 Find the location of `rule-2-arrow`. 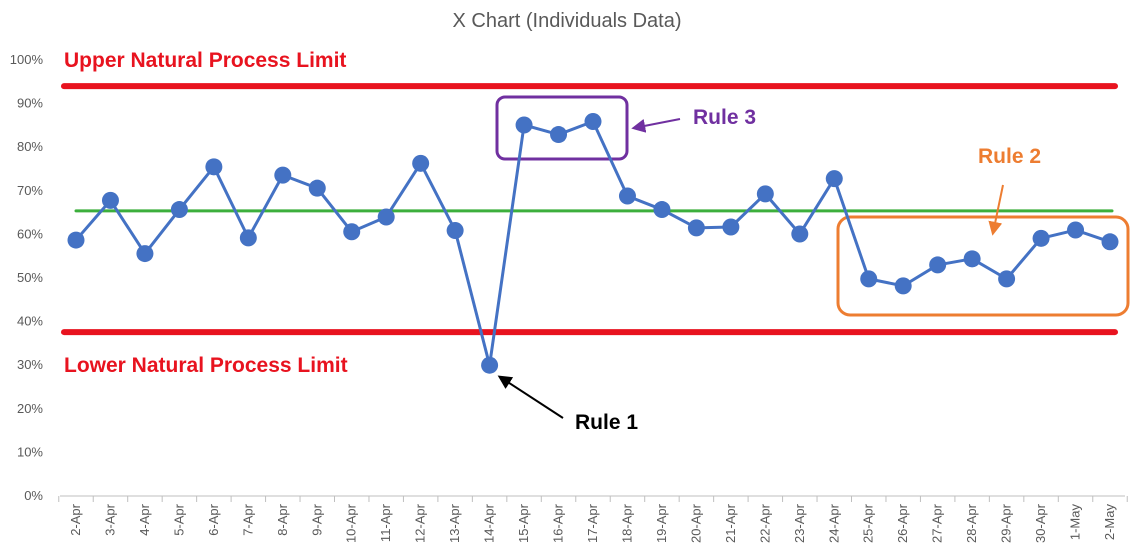

rule-2-arrow is located at coordinates (996, 210).